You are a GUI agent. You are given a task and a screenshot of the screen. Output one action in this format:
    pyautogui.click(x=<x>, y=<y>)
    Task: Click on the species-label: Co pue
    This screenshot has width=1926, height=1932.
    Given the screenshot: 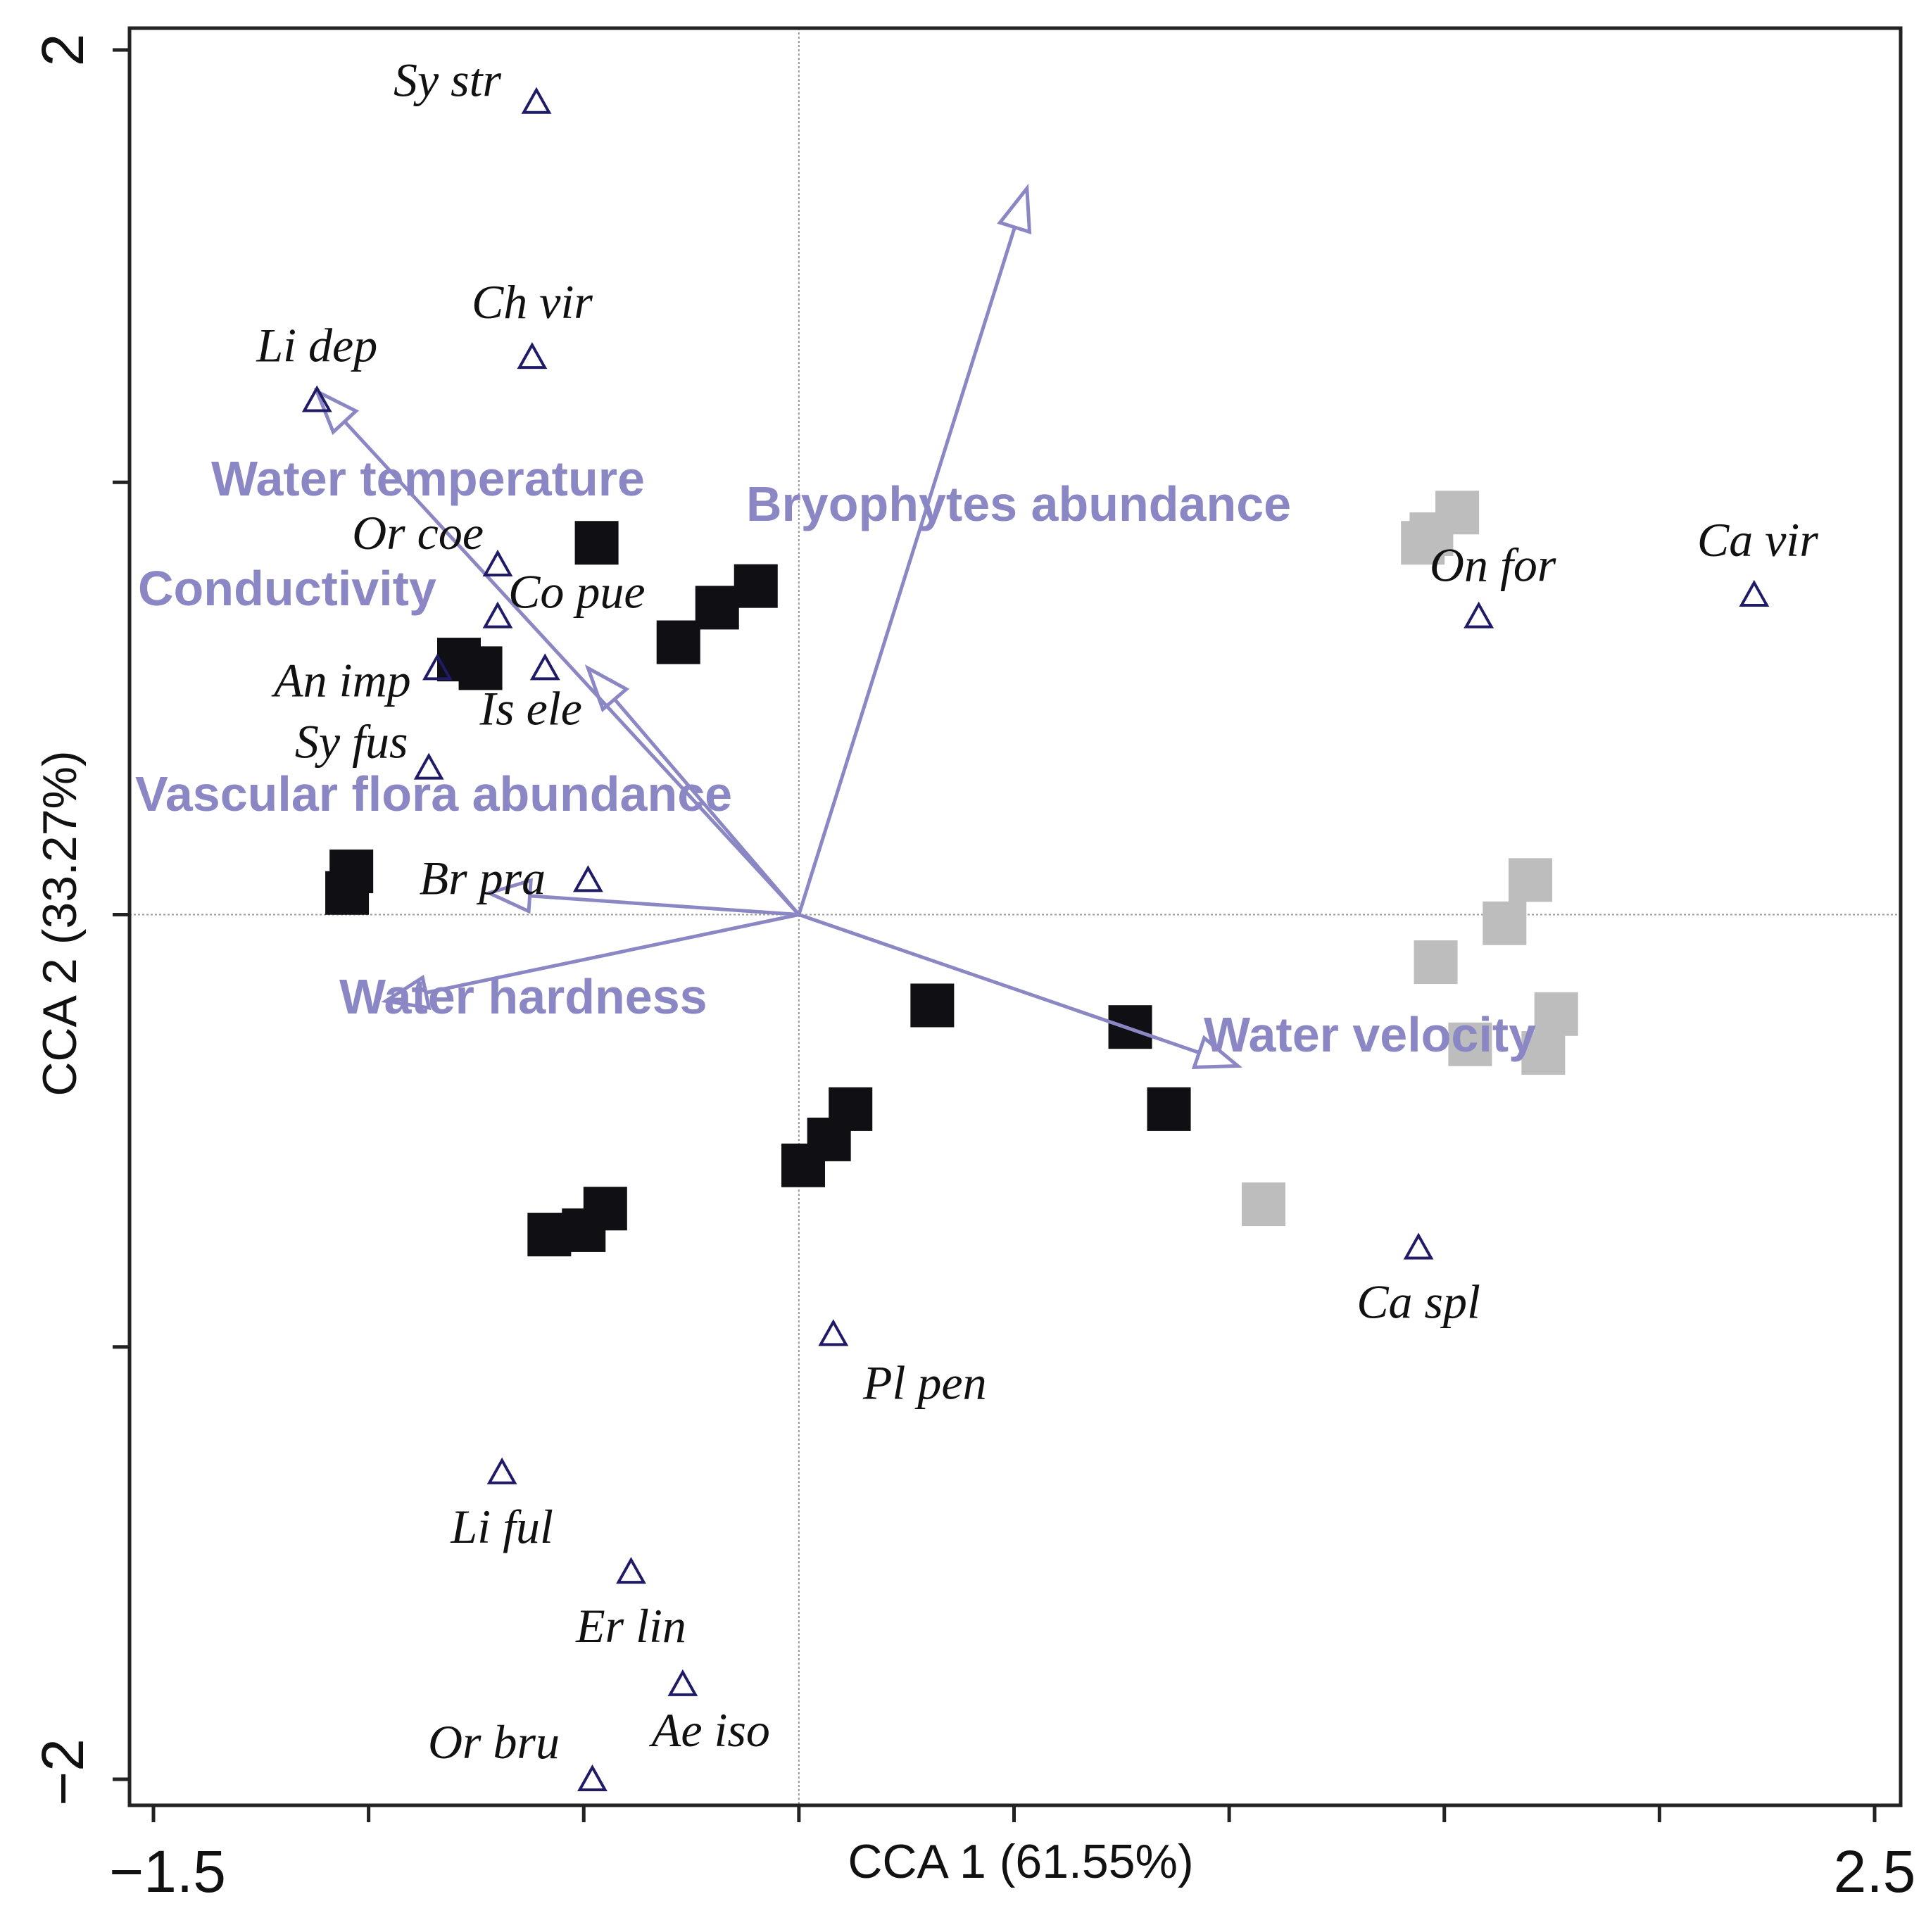 What is the action you would take?
    pyautogui.click(x=577, y=592)
    